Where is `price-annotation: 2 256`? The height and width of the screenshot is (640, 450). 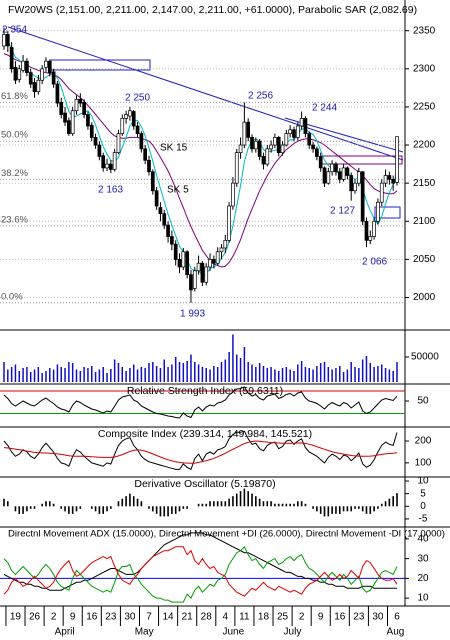
price-annotation: 2 256 is located at coordinates (260, 96).